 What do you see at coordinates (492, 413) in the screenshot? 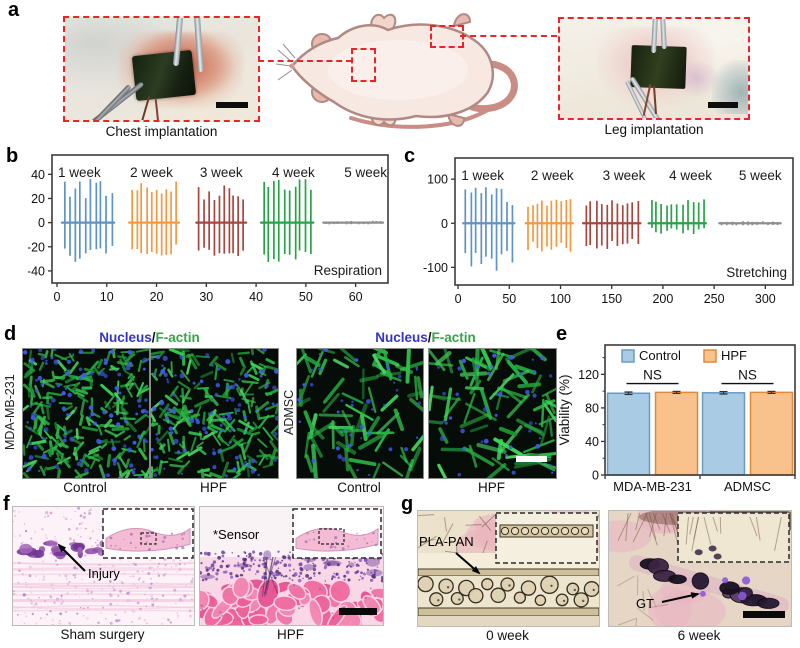
I see `fluorescence-image-admsc-hpf` at bounding box center [492, 413].